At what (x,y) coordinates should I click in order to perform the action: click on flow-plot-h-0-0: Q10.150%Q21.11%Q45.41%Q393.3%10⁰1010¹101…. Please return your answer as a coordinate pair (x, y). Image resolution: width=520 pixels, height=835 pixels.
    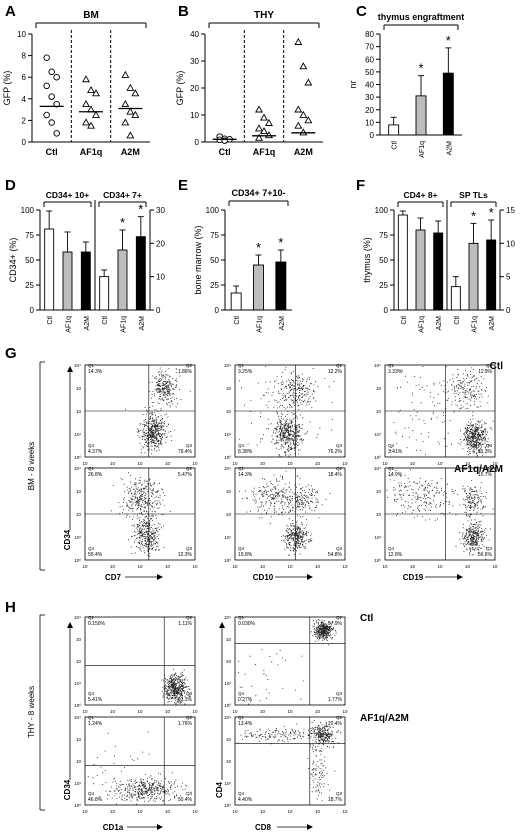
    Looking at the image, I should click on (136, 664).